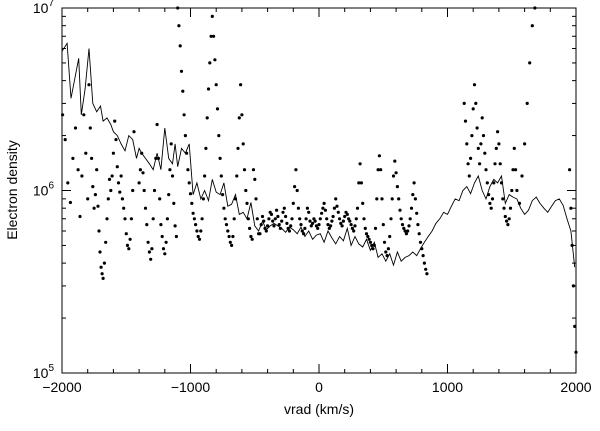  I want to click on y-tick-exponent: 6, so click(51, 186).